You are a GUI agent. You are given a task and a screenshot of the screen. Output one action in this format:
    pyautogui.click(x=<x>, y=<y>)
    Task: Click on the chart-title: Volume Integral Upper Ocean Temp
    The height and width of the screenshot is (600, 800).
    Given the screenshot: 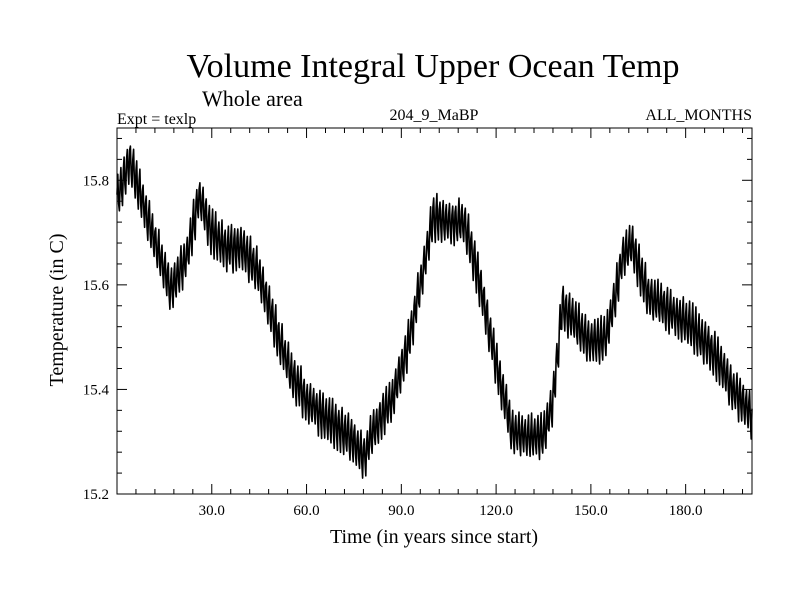 What is the action you would take?
    pyautogui.click(x=433, y=66)
    